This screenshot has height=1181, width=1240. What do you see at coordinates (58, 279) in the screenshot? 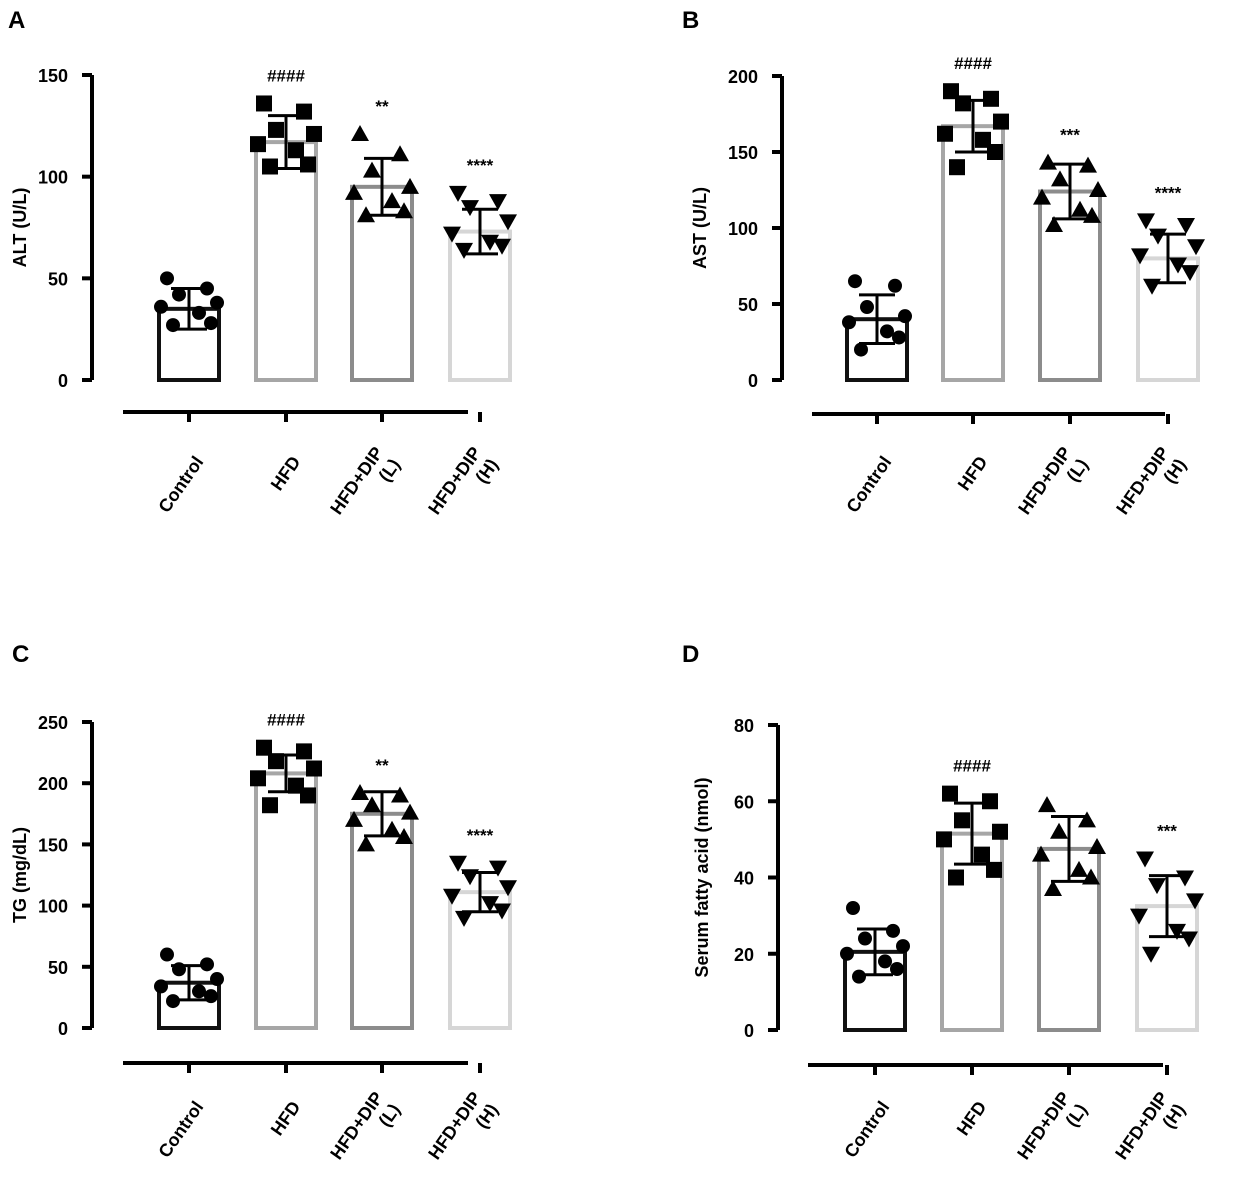
I see `y-tick-label: 50` at bounding box center [58, 279].